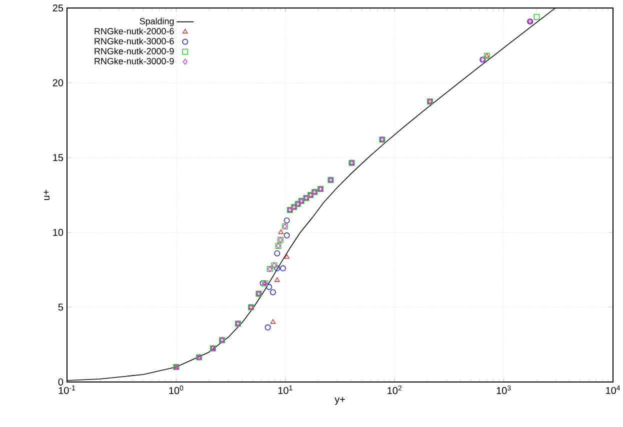 The width and height of the screenshot is (623, 427). I want to click on x-tick-label: 10$^{-1}$, so click(67, 390).